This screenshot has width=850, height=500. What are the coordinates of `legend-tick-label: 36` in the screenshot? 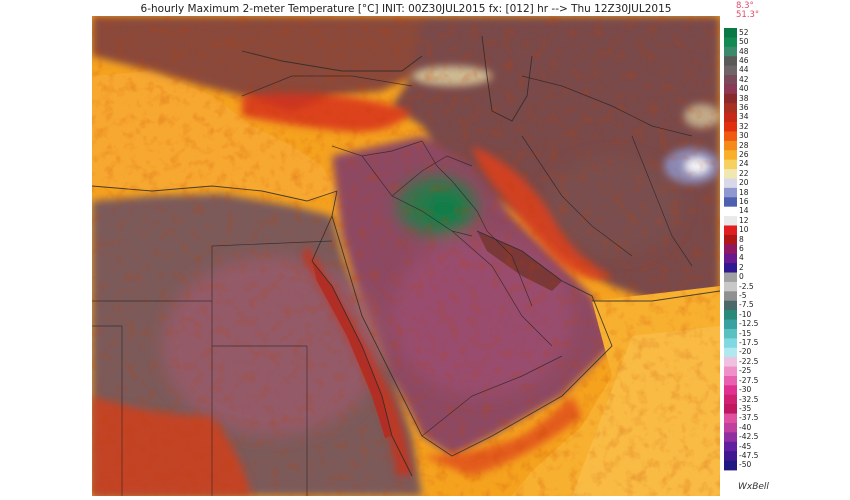 It's located at (744, 107).